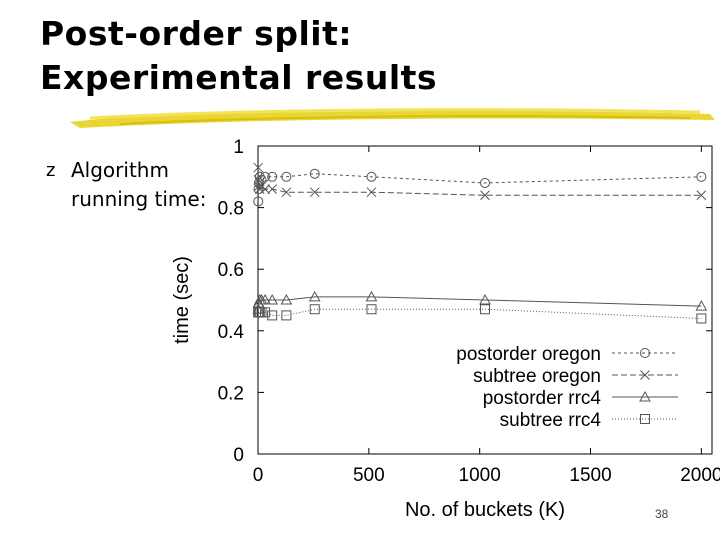 The height and width of the screenshot is (540, 720). I want to click on x-tick-label: 1000, so click(480, 475).